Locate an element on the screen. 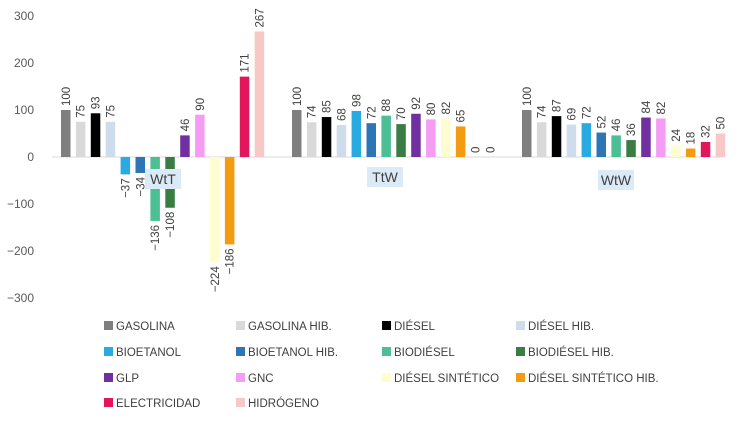 The image size is (754, 422). data-label: 70 is located at coordinates (402, 113).